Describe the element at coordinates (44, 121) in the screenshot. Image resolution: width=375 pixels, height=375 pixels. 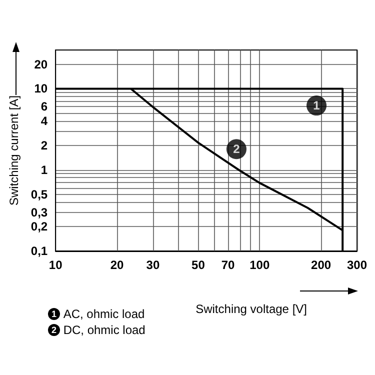
I see `y-tick-label: 4` at that location.